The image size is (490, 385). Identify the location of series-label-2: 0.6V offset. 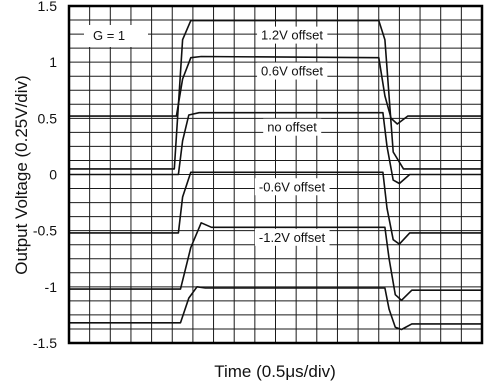
(292, 71).